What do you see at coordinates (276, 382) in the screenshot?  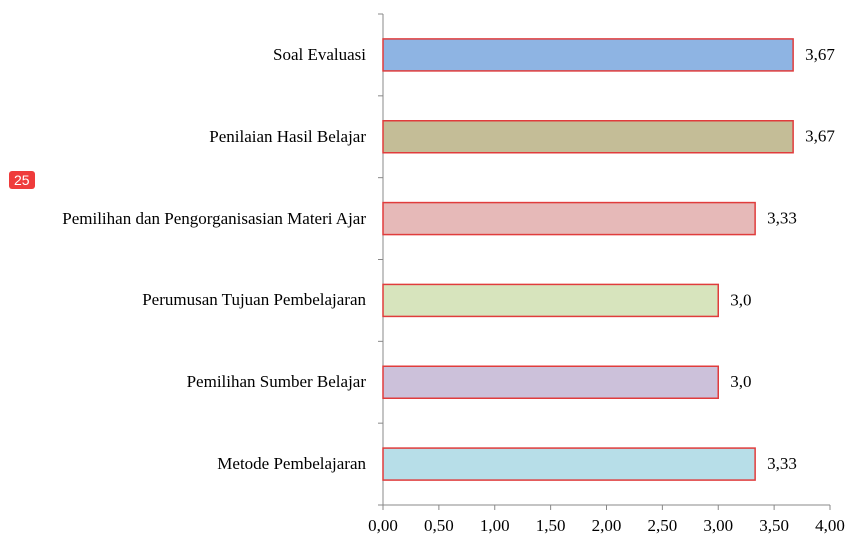 I see `category-label: Pemilihan Sumber Belajar` at bounding box center [276, 382].